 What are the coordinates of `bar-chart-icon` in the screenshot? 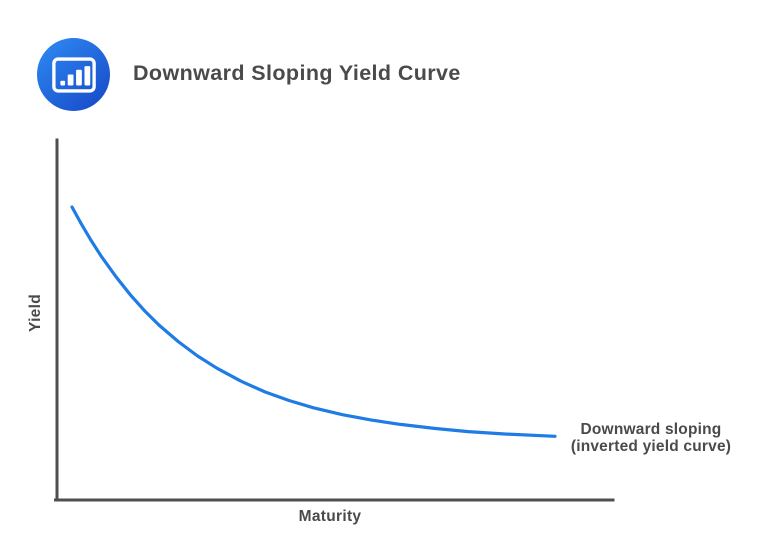 It's located at (73, 74).